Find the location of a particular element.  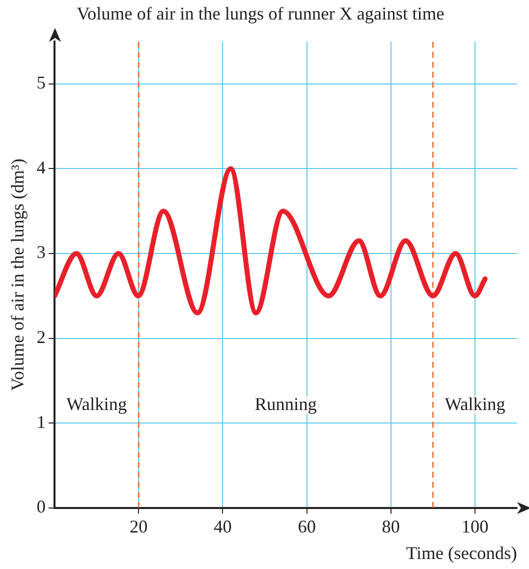

y-tick-label: 2 is located at coordinates (41, 337).